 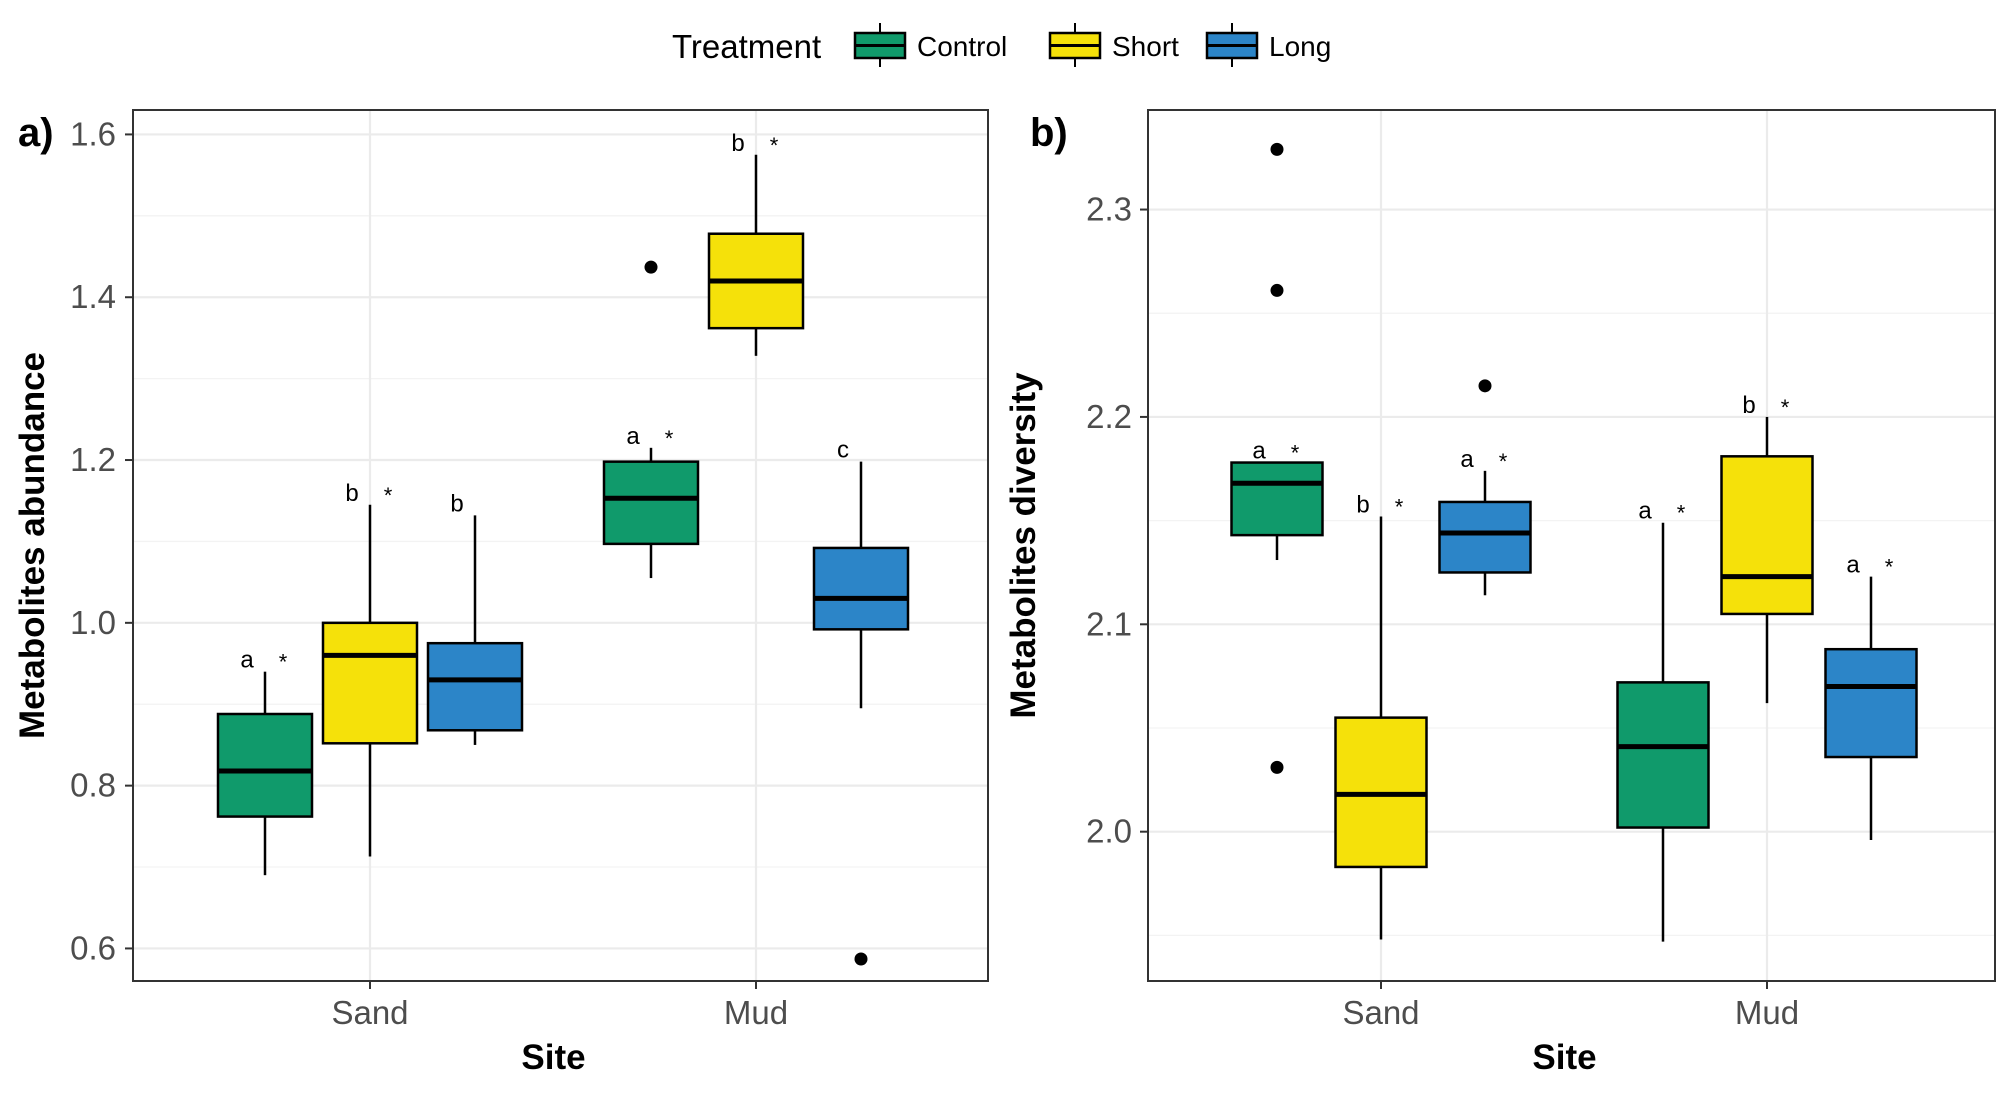 What do you see at coordinates (1109, 209) in the screenshot?
I see `y-tick-label: 2.3` at bounding box center [1109, 209].